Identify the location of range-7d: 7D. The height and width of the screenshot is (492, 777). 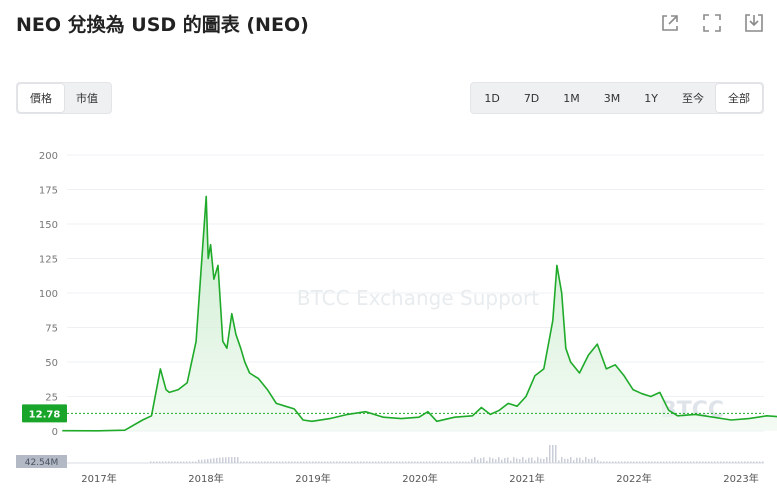
(531, 98).